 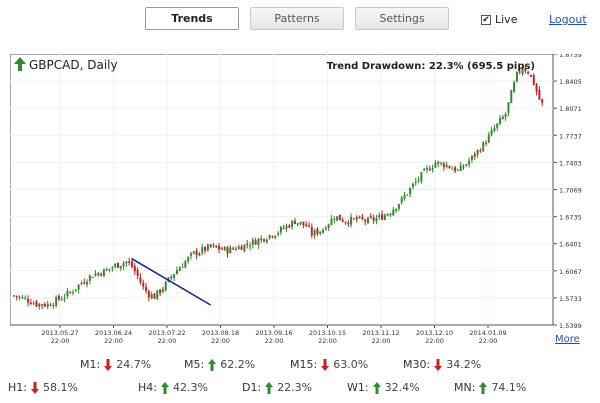 I want to click on x-tick-label-date: 2013.05.27, so click(x=59, y=333).